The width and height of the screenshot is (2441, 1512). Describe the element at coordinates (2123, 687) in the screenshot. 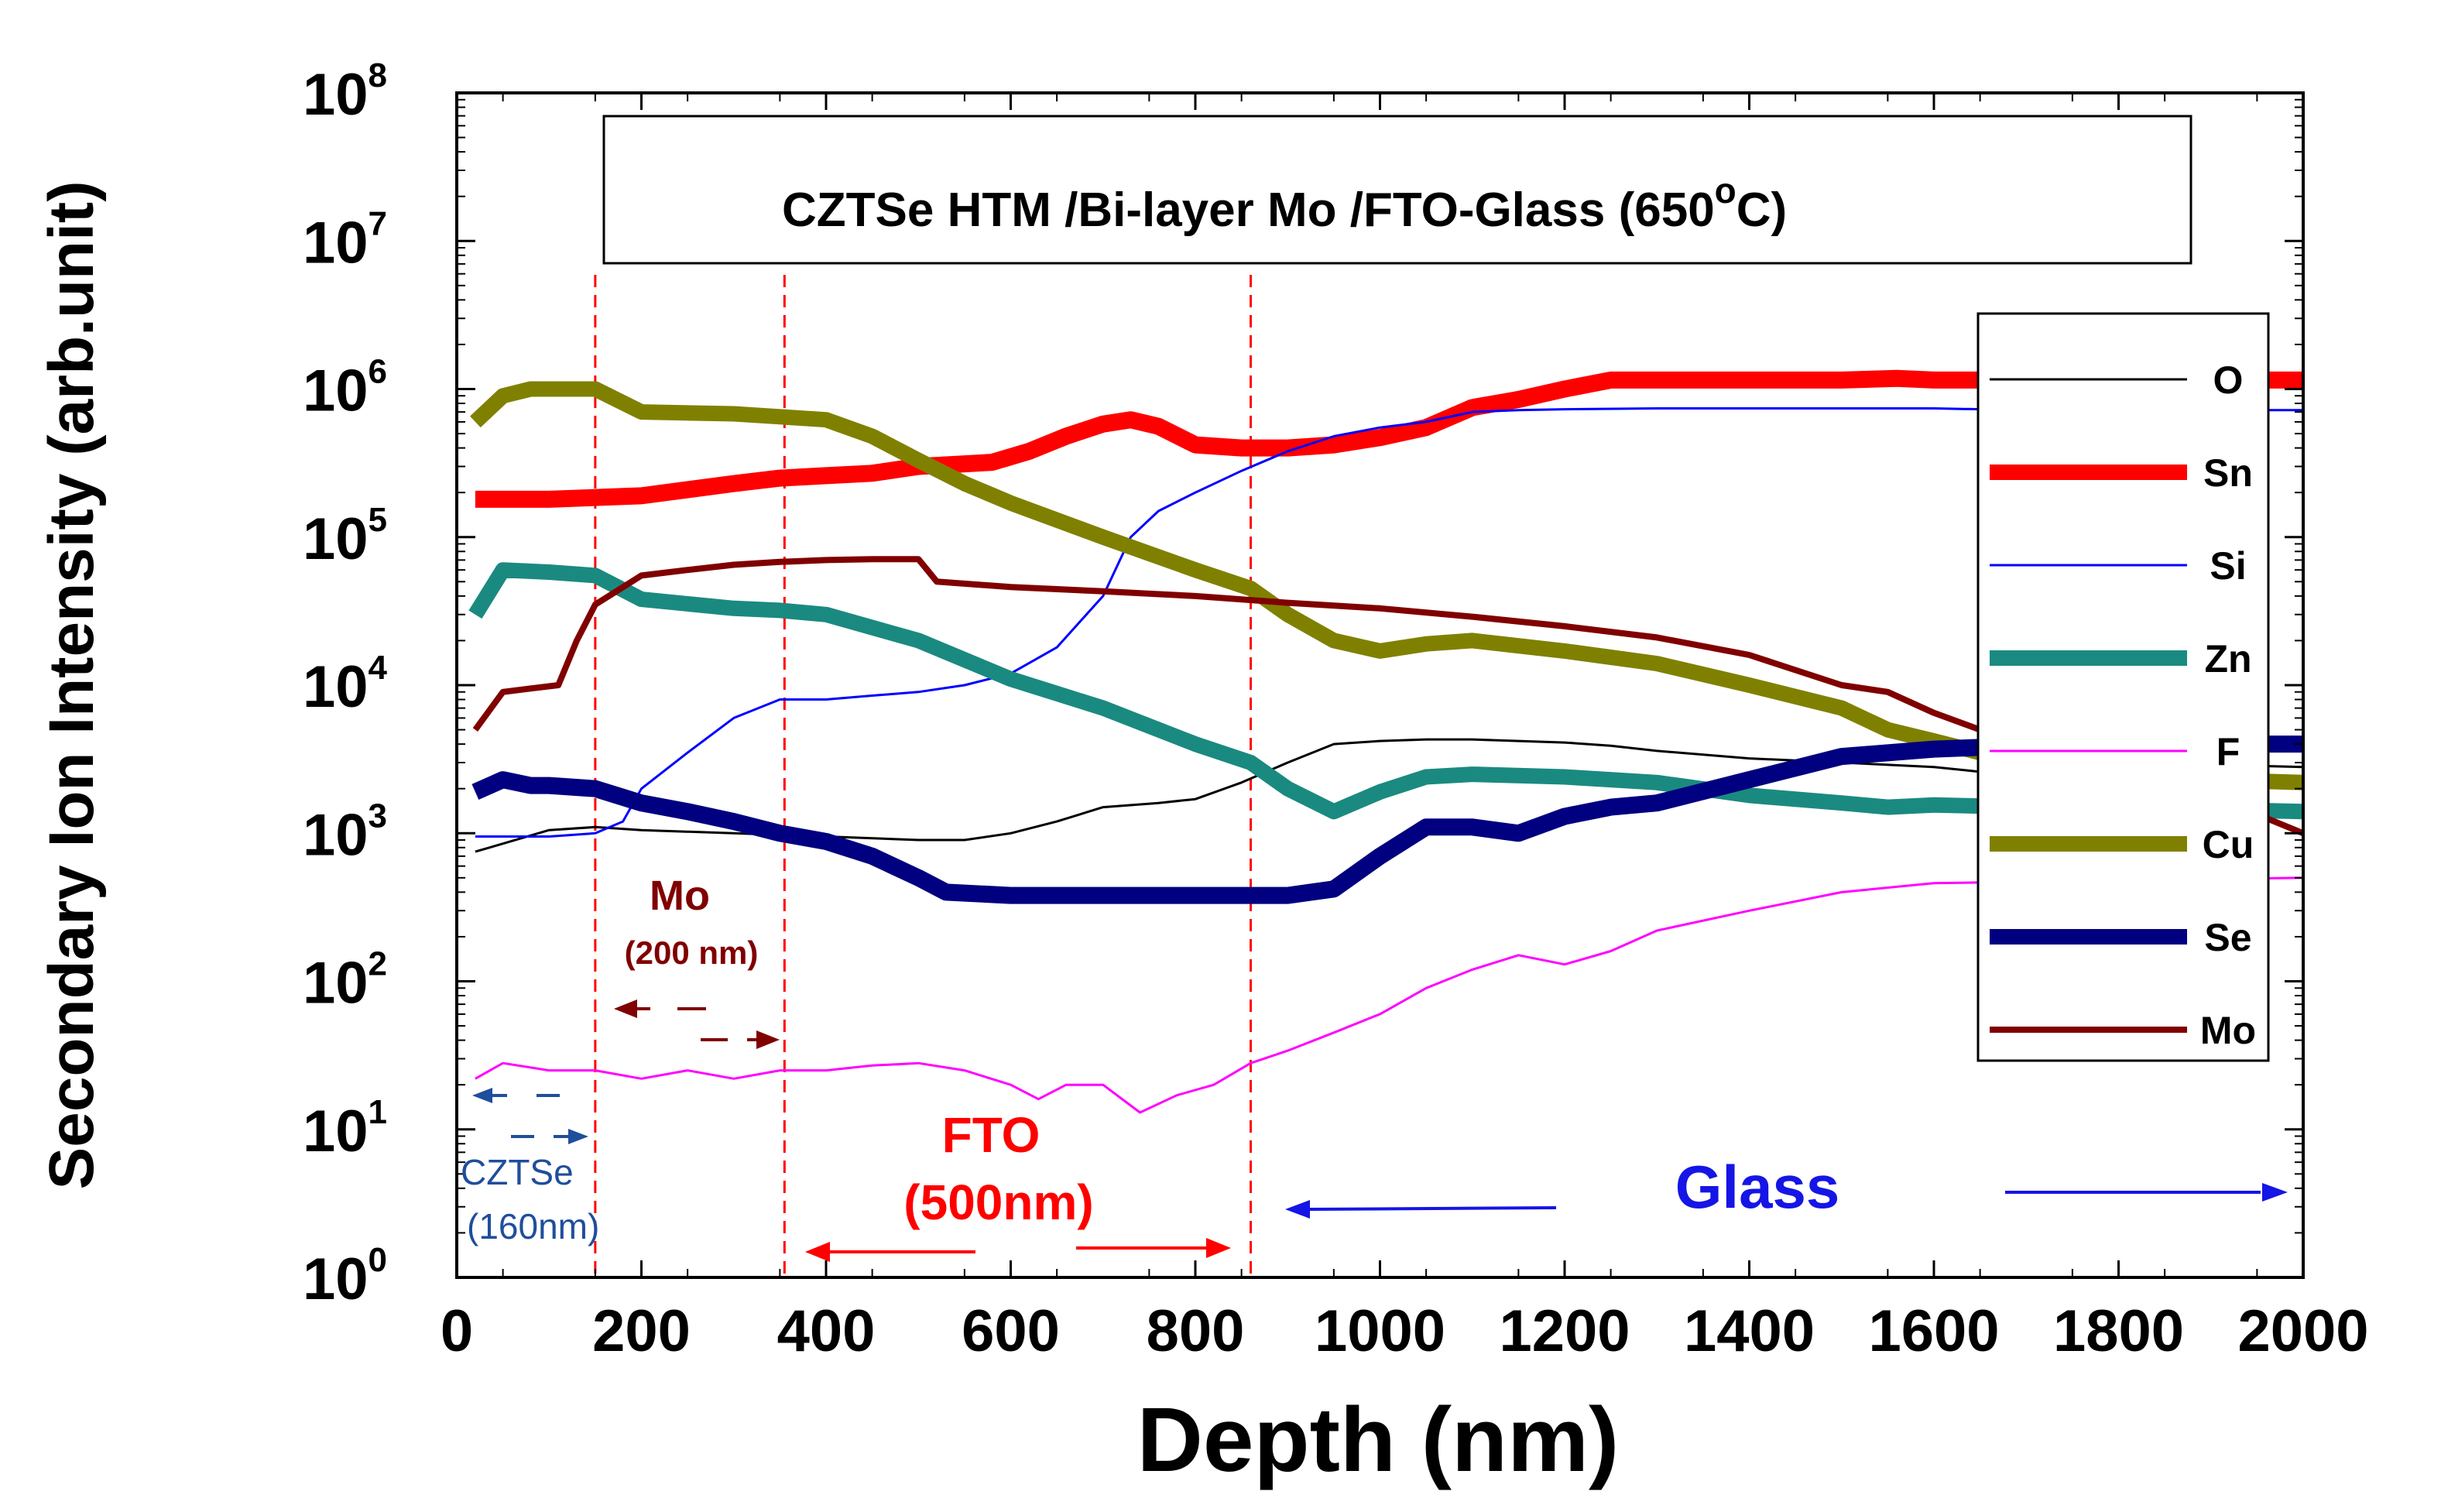

I see `legend: O Sn Si Zn F Cu Se Mo` at that location.